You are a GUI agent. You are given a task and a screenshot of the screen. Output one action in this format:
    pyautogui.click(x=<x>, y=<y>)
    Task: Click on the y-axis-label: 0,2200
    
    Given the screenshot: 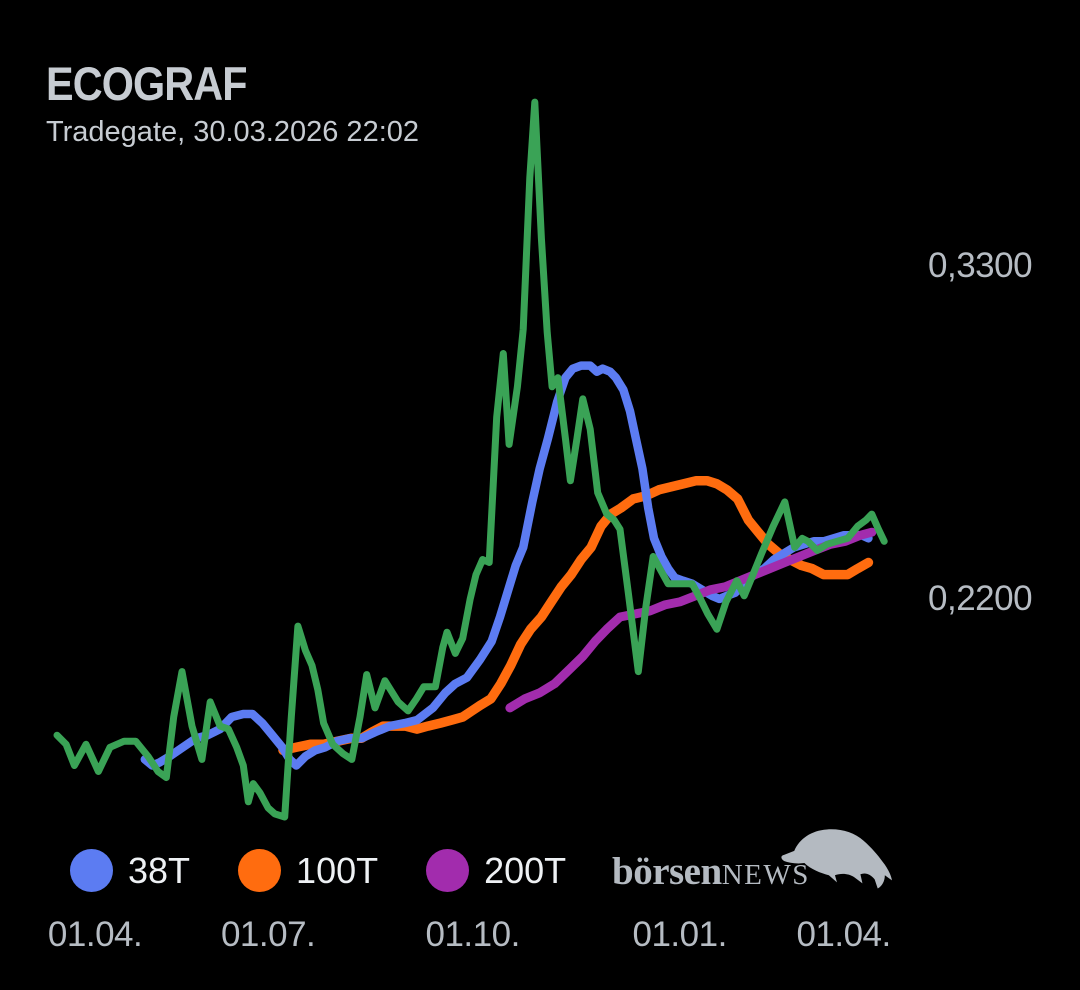 What is the action you would take?
    pyautogui.click(x=980, y=598)
    